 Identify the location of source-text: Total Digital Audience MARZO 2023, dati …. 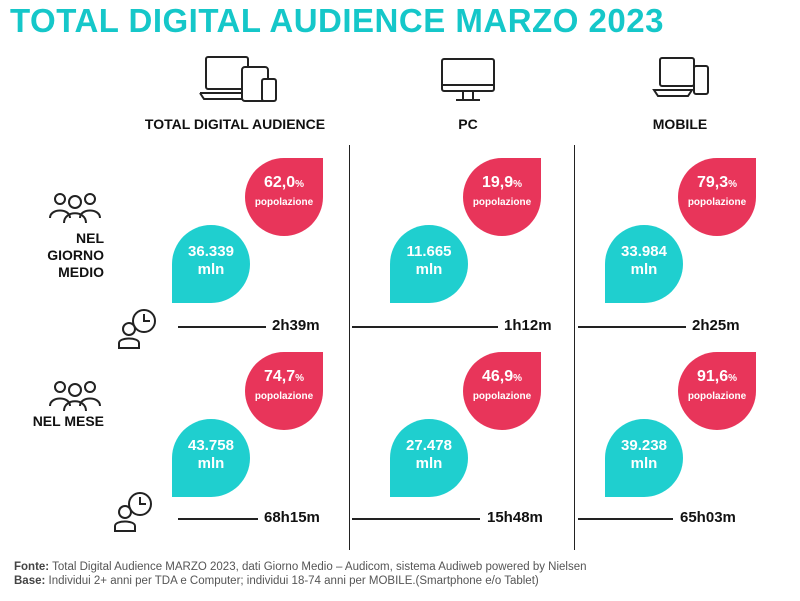
(318, 567).